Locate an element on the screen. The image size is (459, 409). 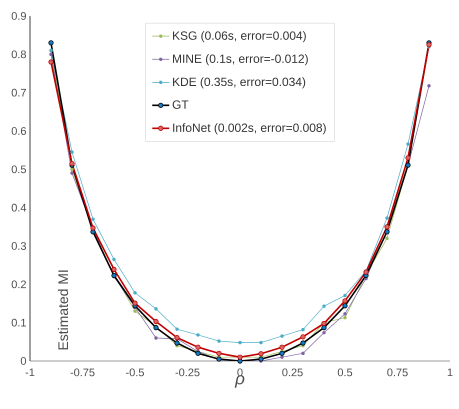
y-tick-label: 0.2 is located at coordinates (19, 284).